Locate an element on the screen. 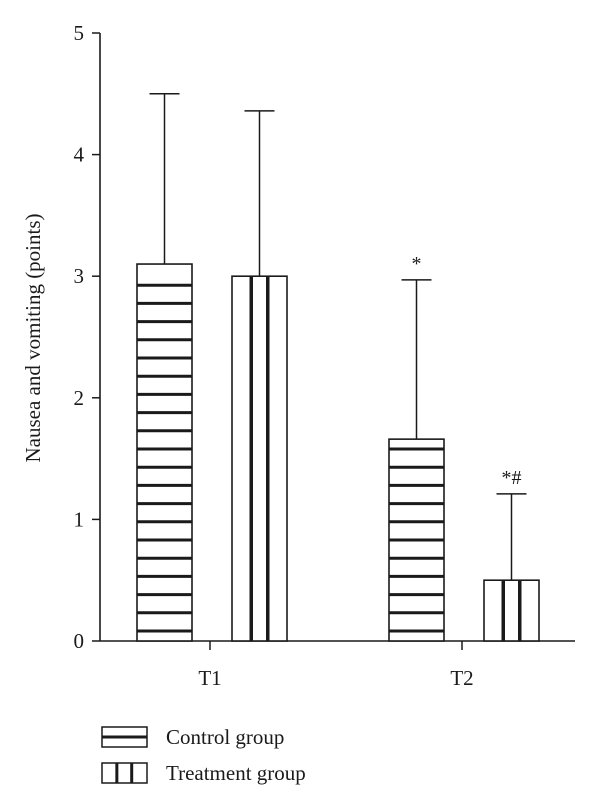 The height and width of the screenshot is (809, 600). legend-label: Control group is located at coordinates (225, 737).